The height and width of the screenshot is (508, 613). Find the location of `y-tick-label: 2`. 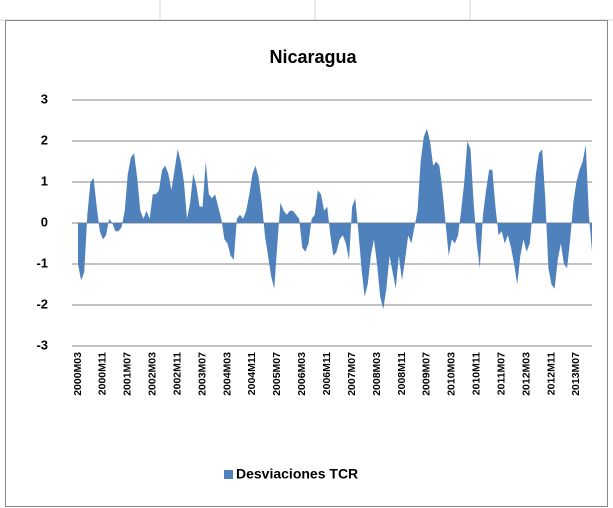

y-tick-label: 2 is located at coordinates (44, 139).